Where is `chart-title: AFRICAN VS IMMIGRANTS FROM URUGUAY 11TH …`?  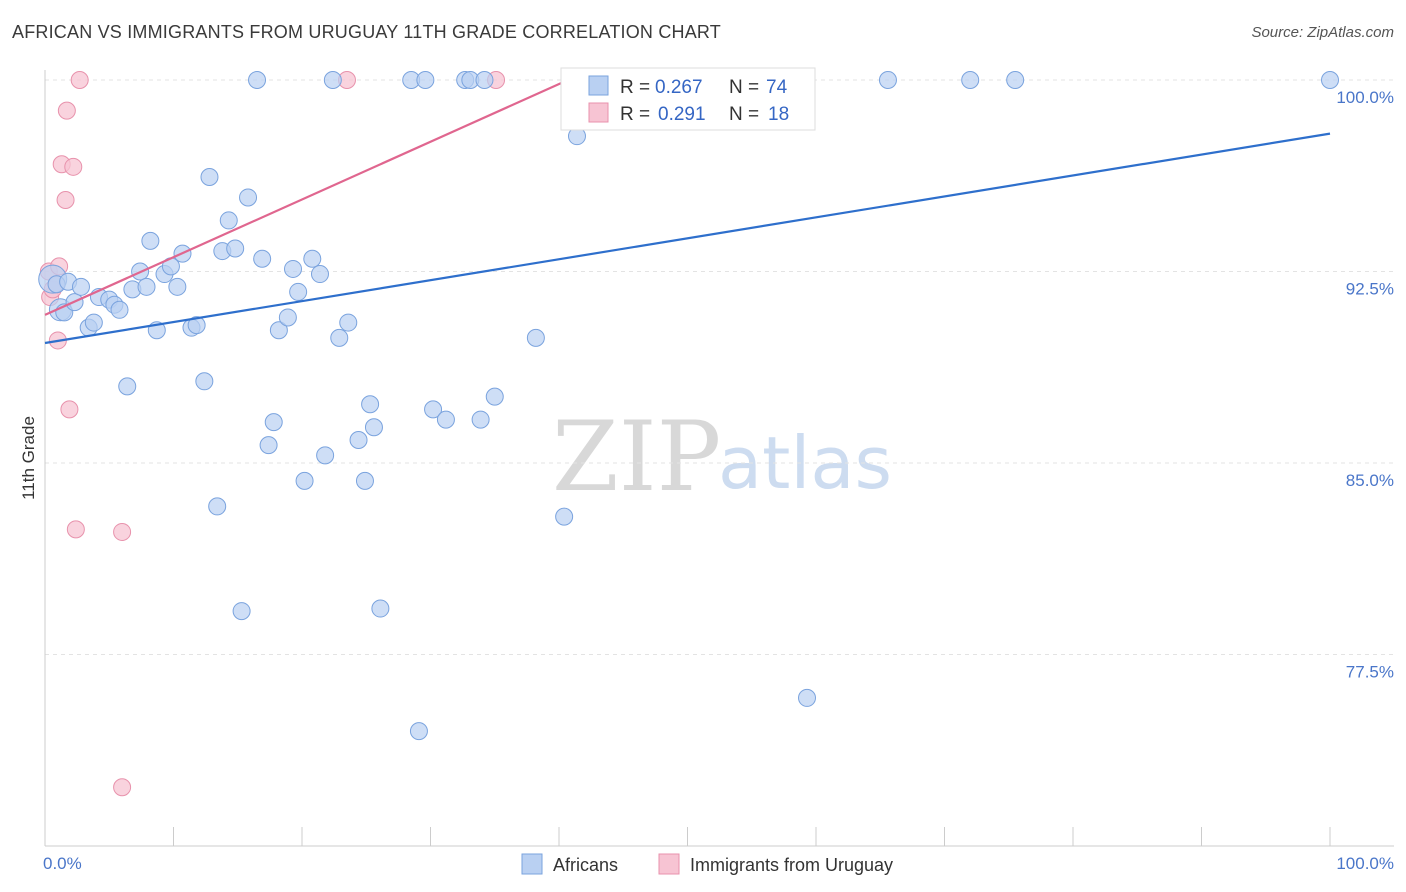
chart-title: AFRICAN VS IMMIGRANTS FROM URUGUAY 11TH … is located at coordinates (367, 32).